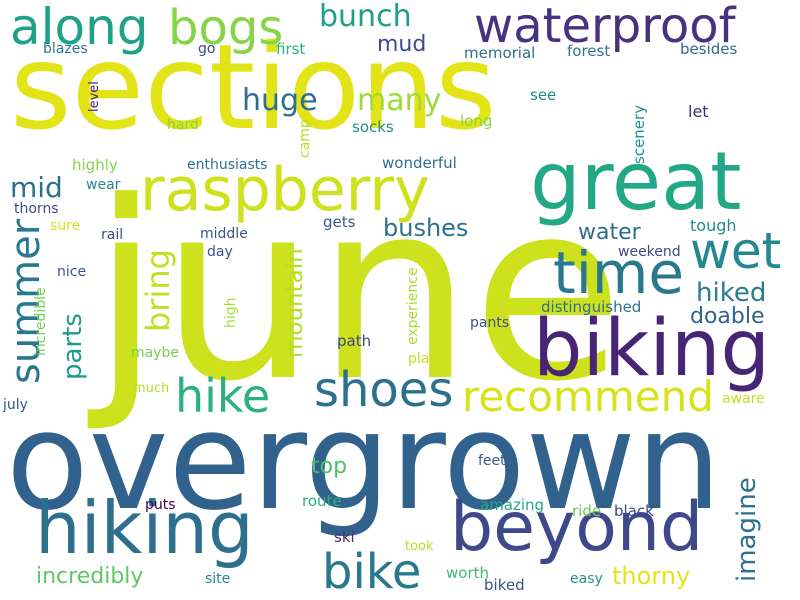 The image size is (800, 600). Describe the element at coordinates (504, 585) in the screenshot. I see `word: biked` at that location.